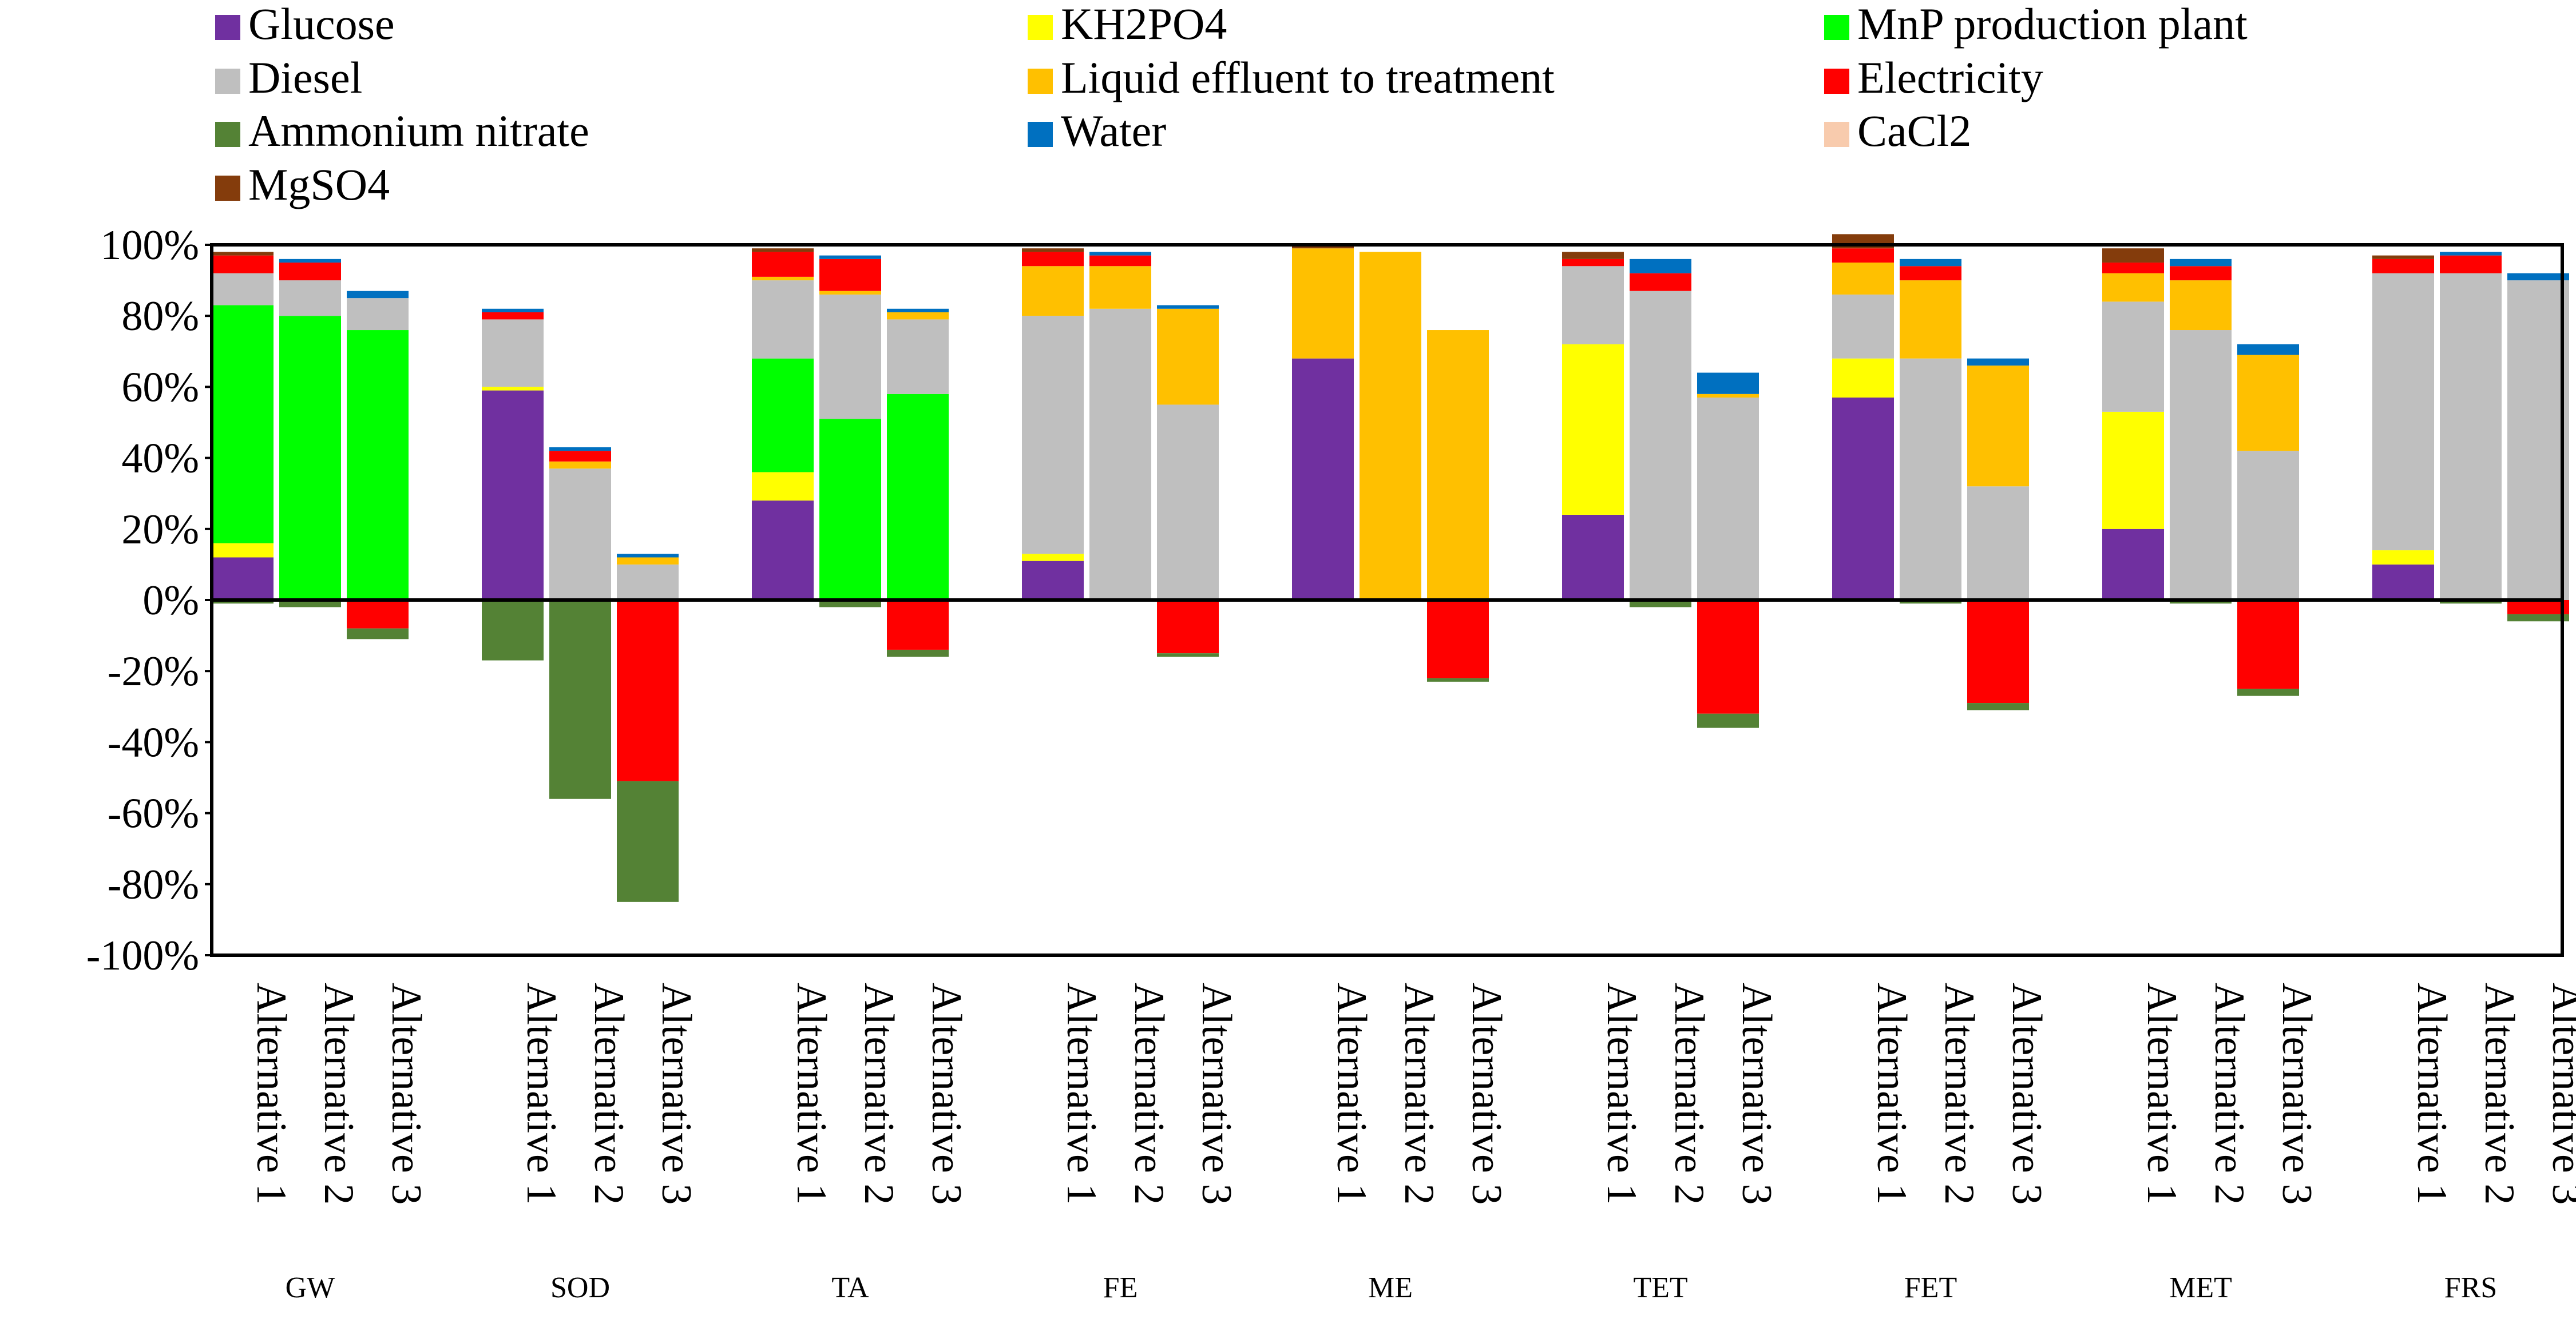  Describe the element at coordinates (1113, 131) in the screenshot. I see `legend-label-water: Water` at that location.